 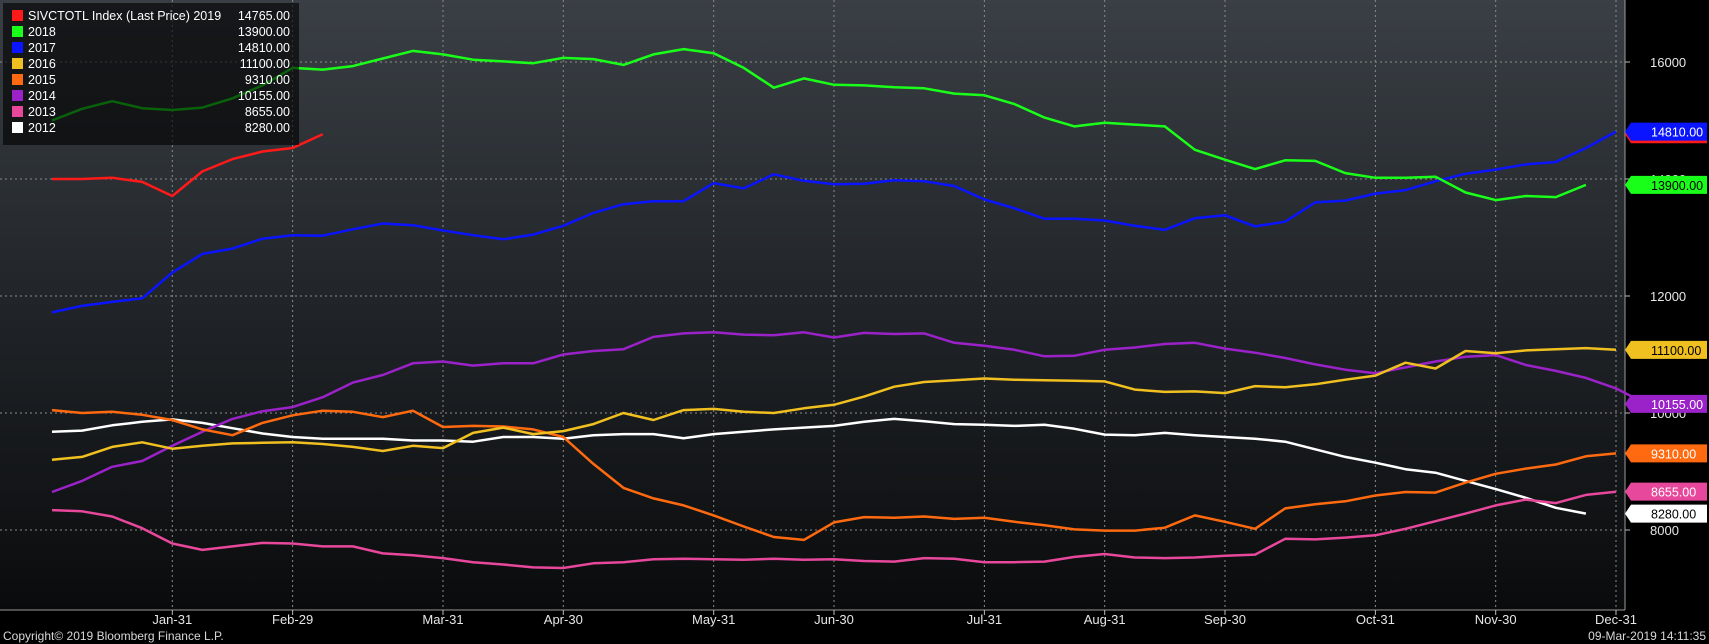 I want to click on x-tick-label: Nov-30, so click(x=1496, y=619).